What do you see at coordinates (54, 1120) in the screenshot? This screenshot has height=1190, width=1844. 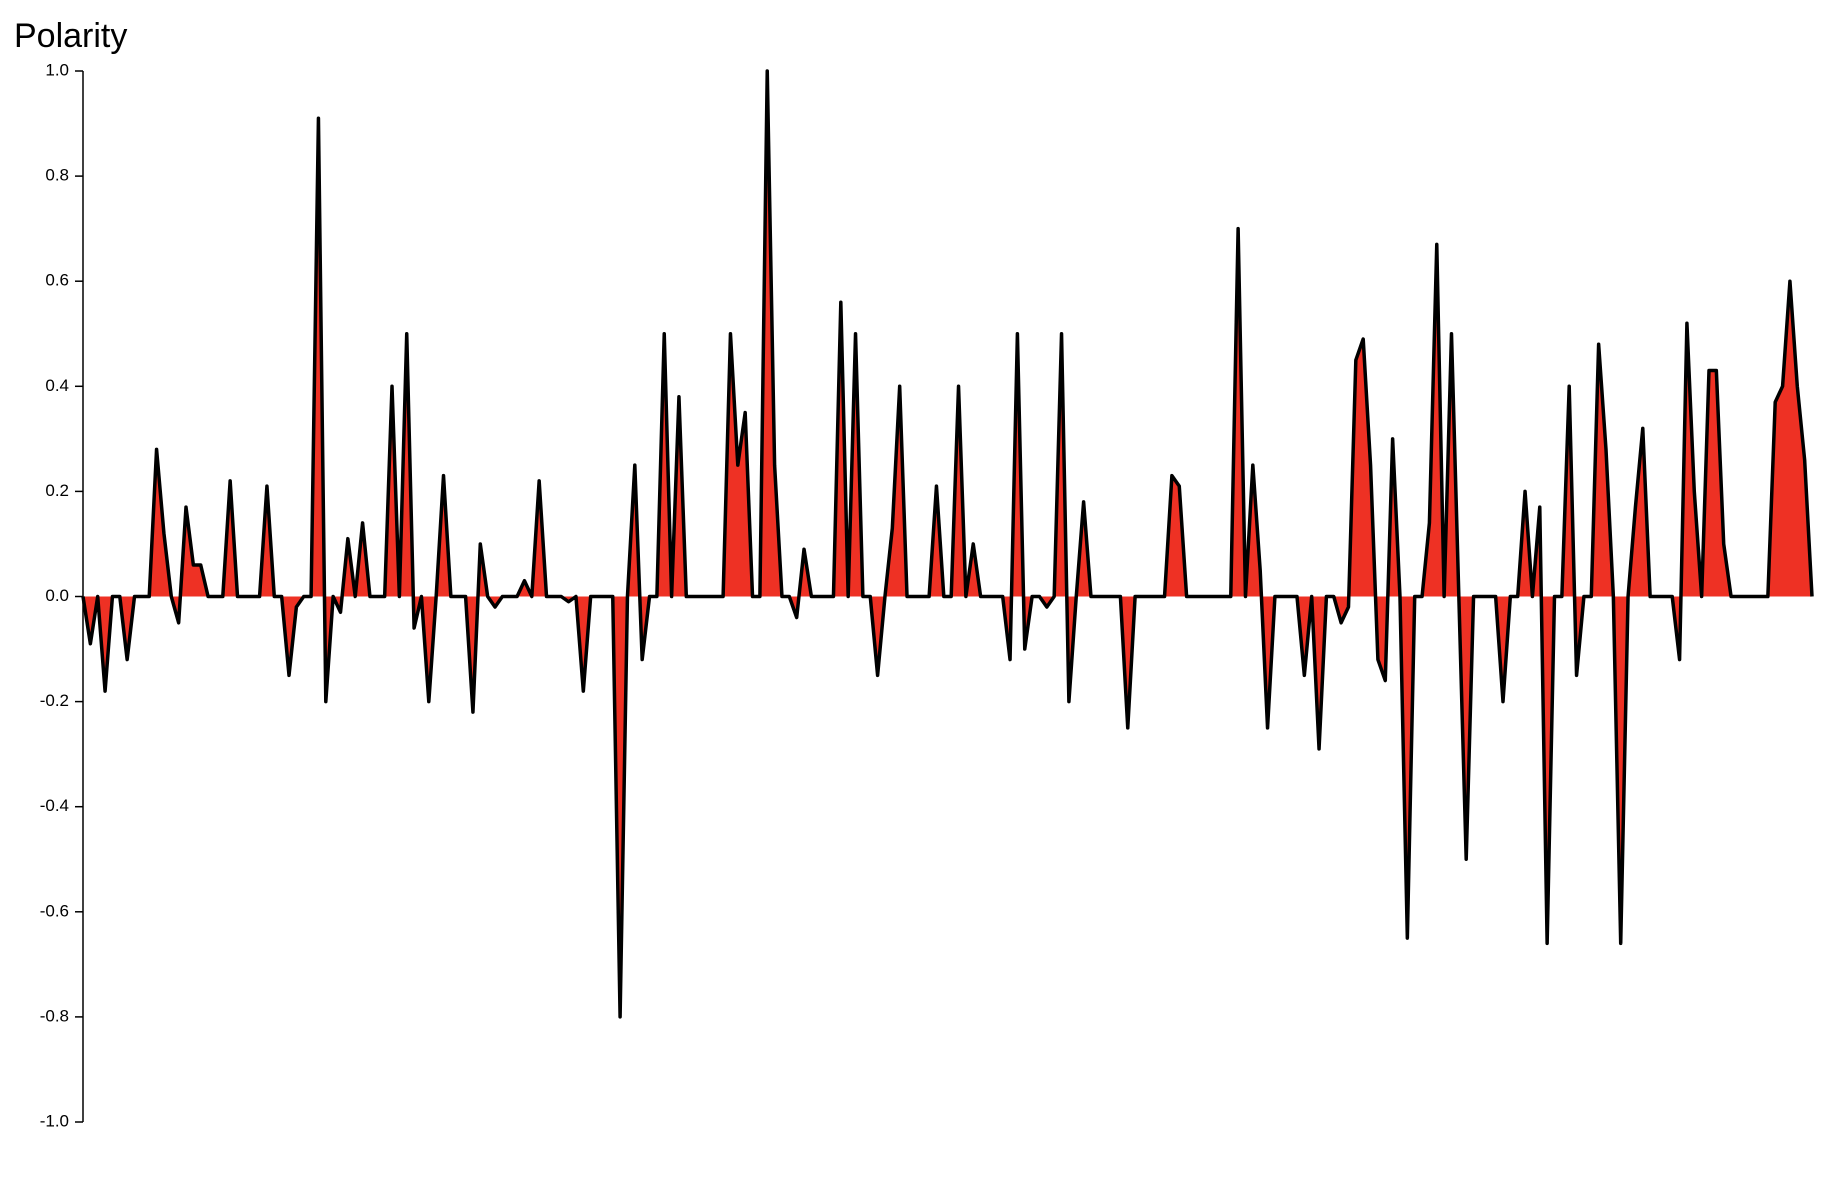 I see `y-tick-label: -1.0` at bounding box center [54, 1120].